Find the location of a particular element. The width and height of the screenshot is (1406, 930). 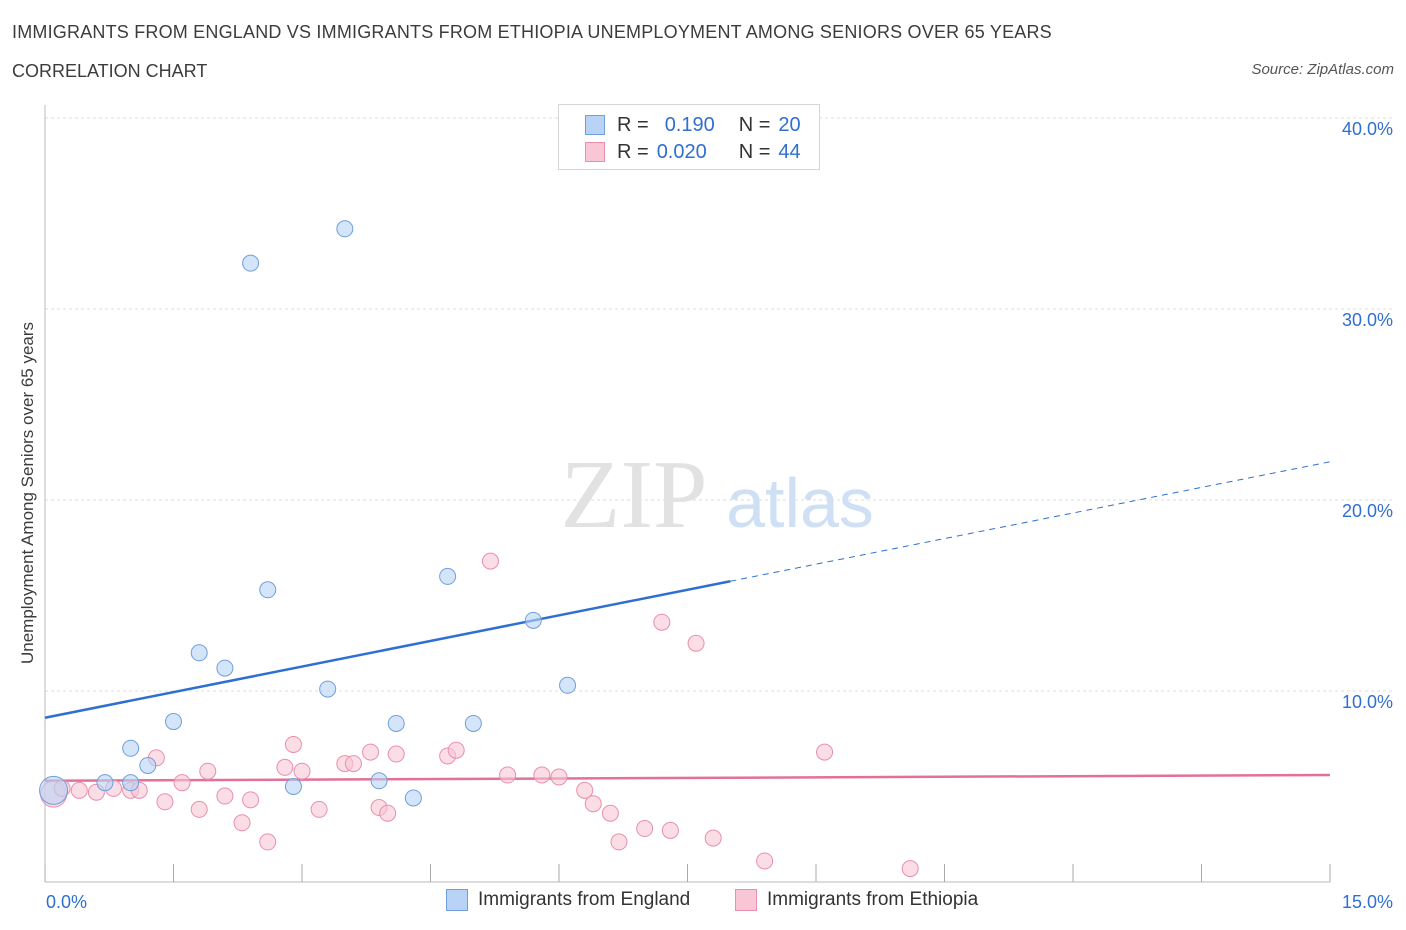

r-value: 0.020 is located at coordinates (681, 151).